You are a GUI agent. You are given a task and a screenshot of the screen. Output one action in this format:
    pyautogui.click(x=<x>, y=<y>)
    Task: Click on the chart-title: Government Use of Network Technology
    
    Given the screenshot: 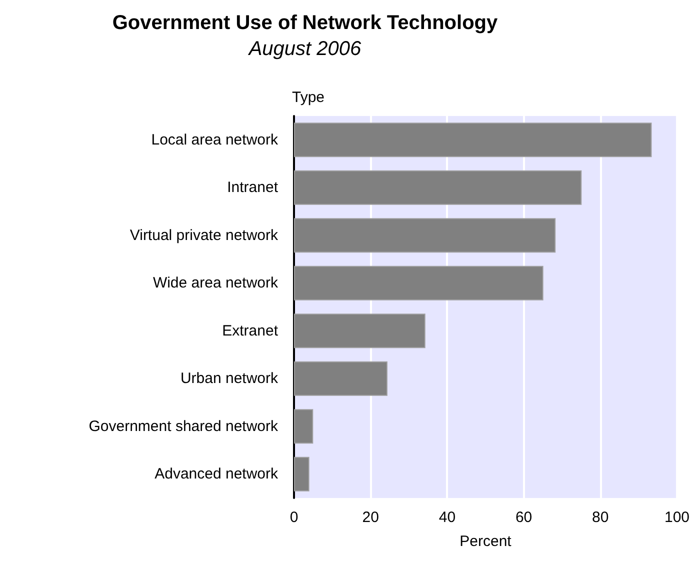 What is the action you would take?
    pyautogui.click(x=305, y=23)
    